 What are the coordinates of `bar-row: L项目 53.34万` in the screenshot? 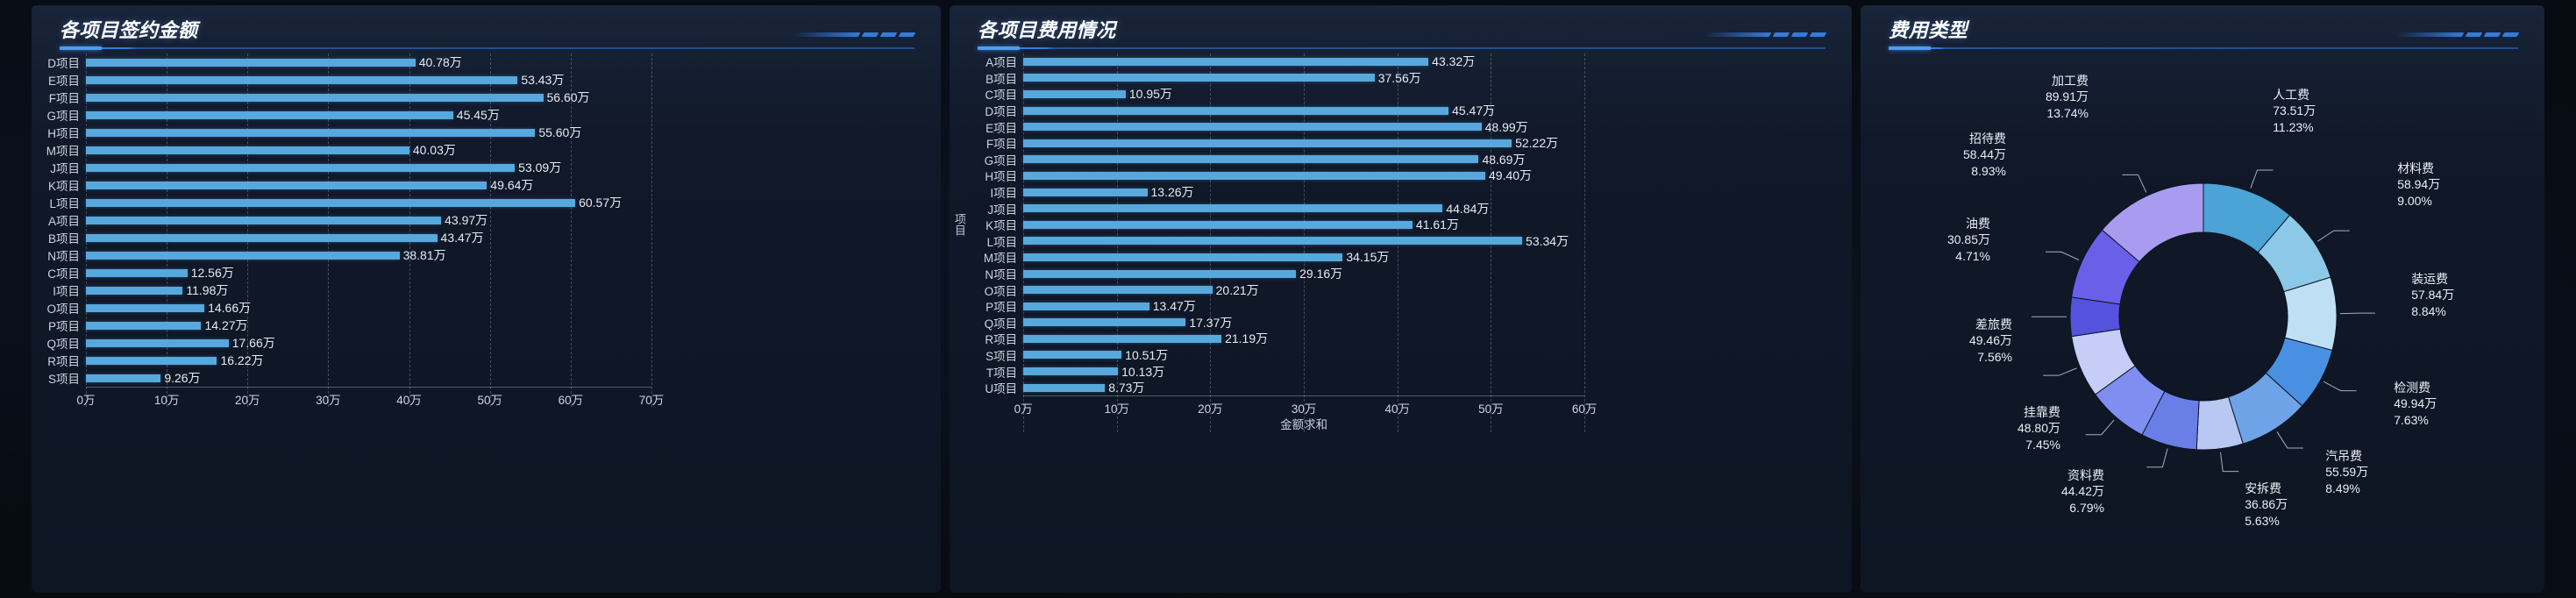 It's located at (1403, 241).